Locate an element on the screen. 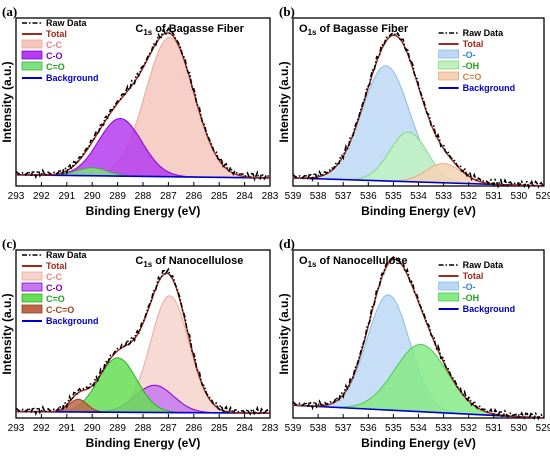 The width and height of the screenshot is (550, 470). chart-title: C1s of Nanocellulose is located at coordinates (189, 262).